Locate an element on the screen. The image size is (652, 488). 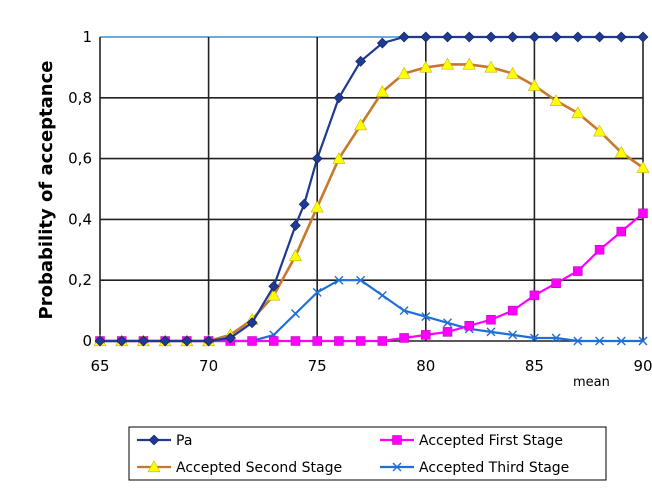
y-axis-title: Probability of acceptance is located at coordinates (46, 190).